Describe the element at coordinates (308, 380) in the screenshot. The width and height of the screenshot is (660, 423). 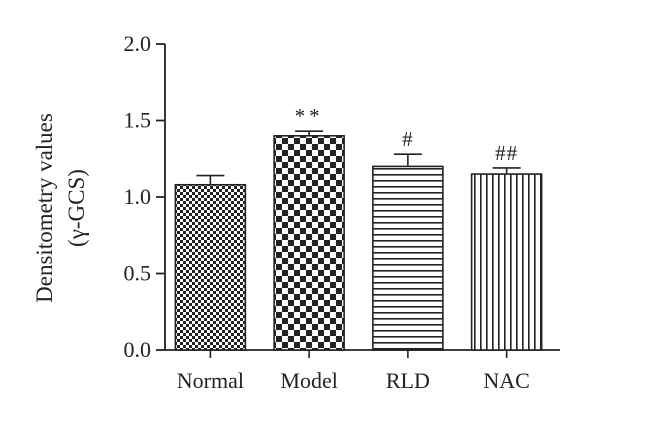
I see `x-tick-label: Model` at that location.